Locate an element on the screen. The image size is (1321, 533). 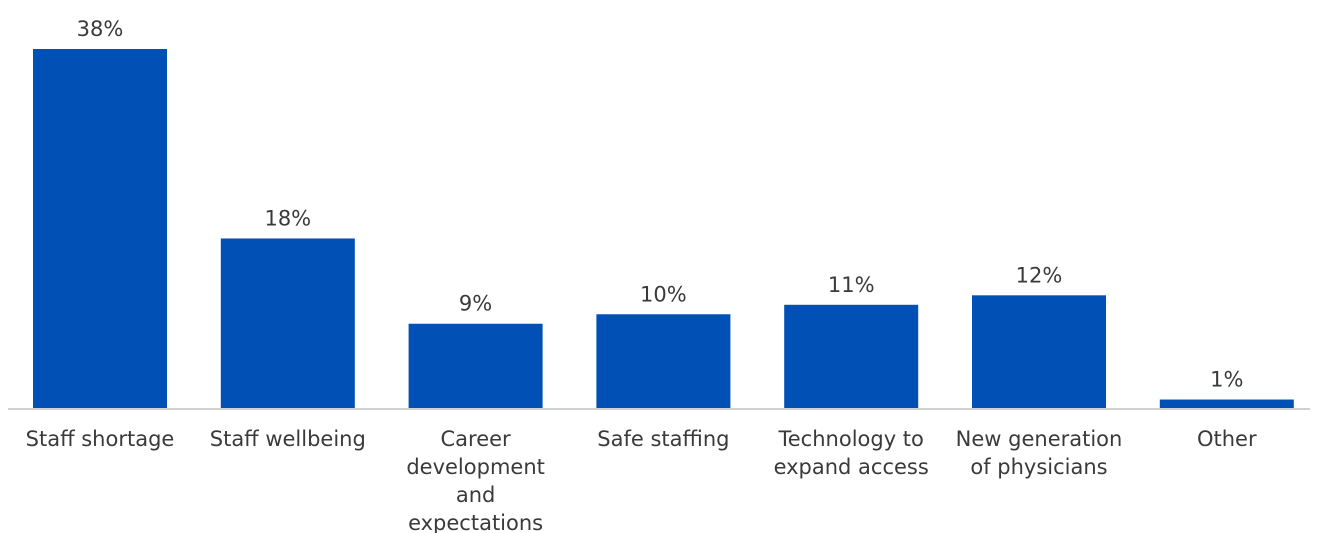
value-label: 12% is located at coordinates (1039, 275).